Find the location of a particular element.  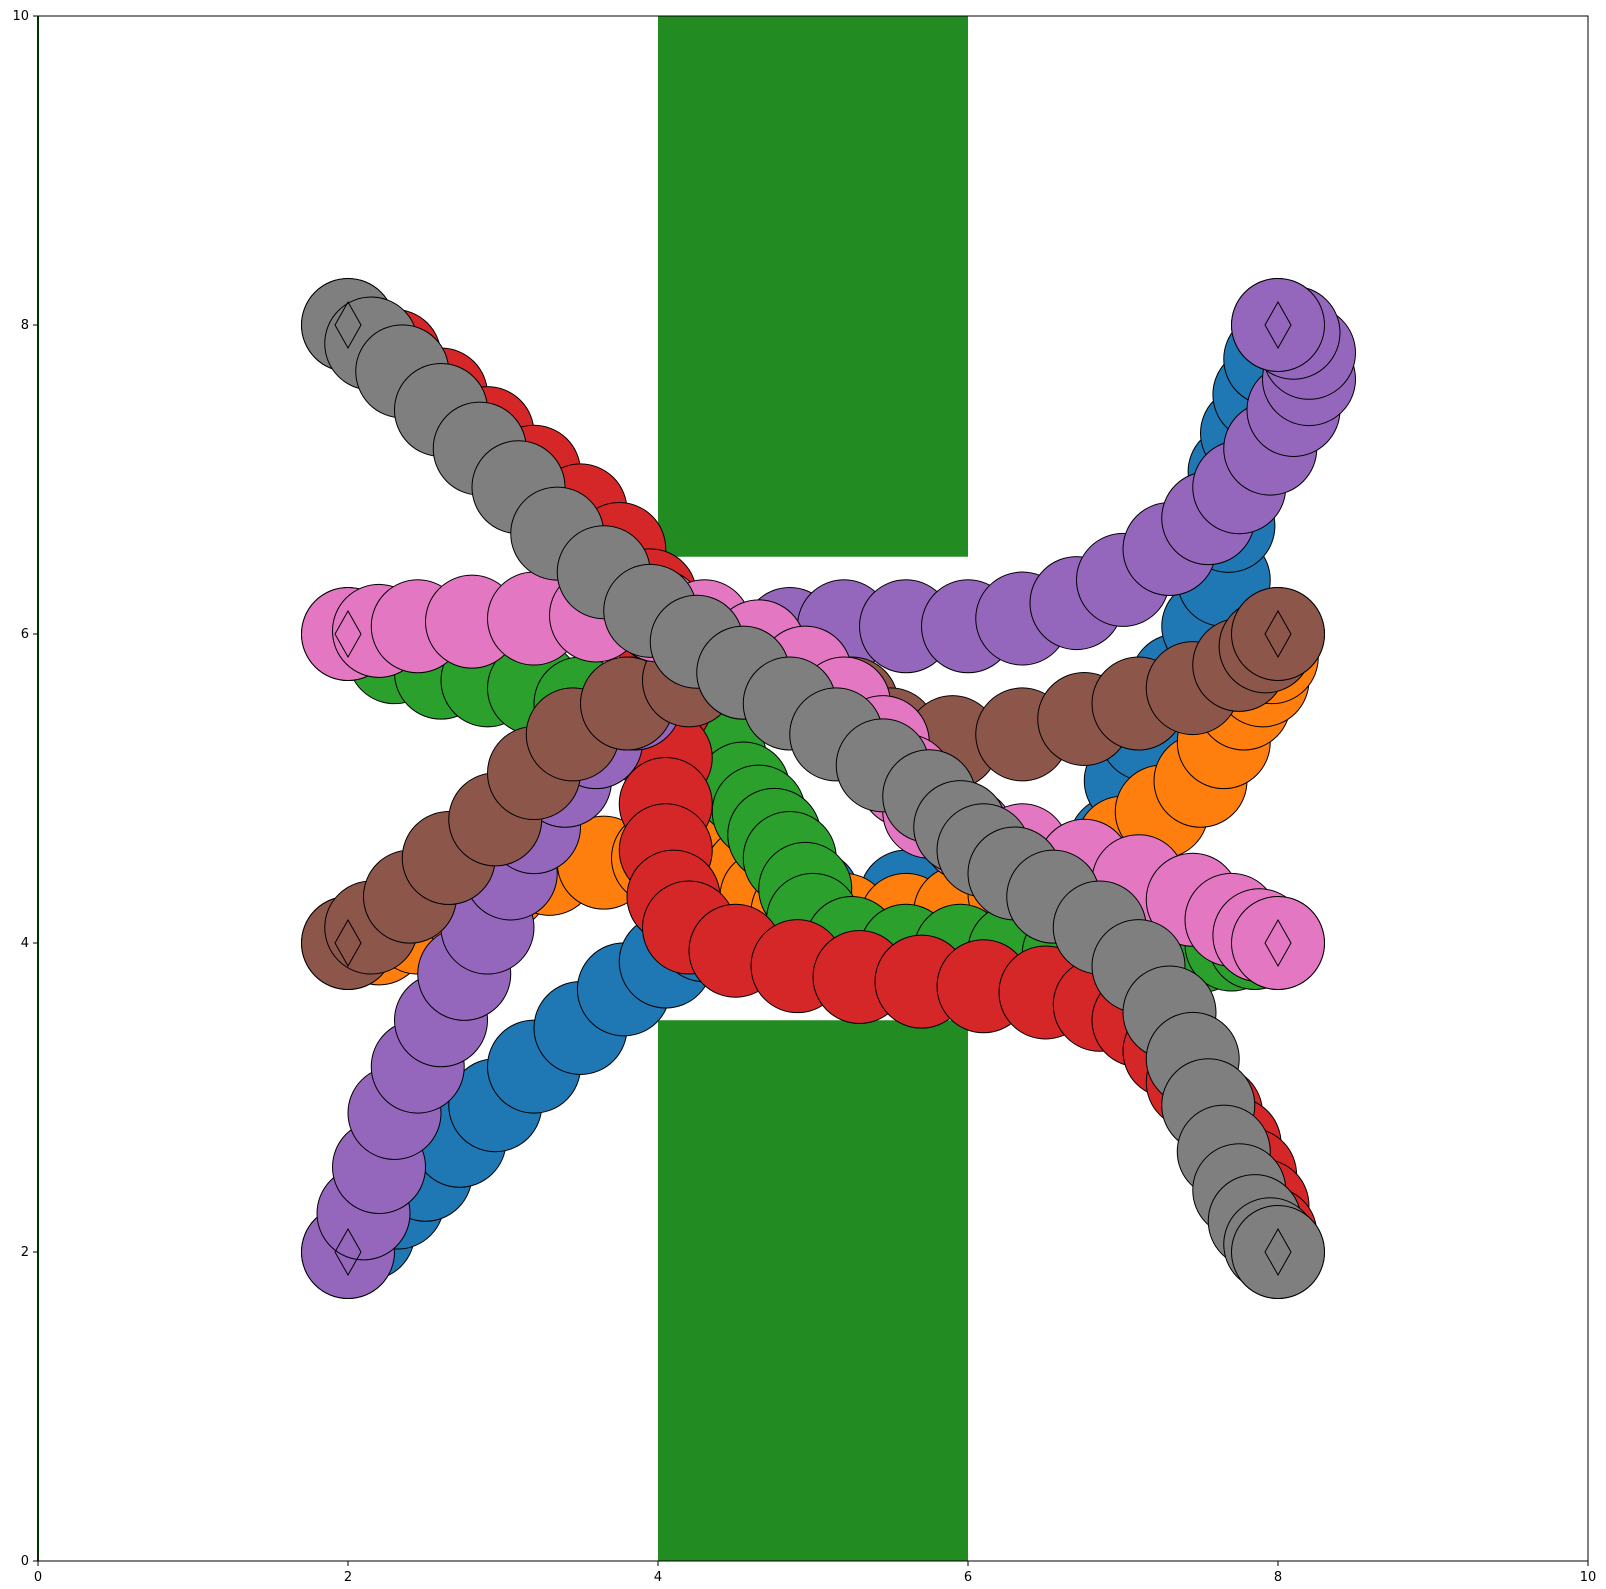

y-tick-label: 10 is located at coordinates (20, 16).